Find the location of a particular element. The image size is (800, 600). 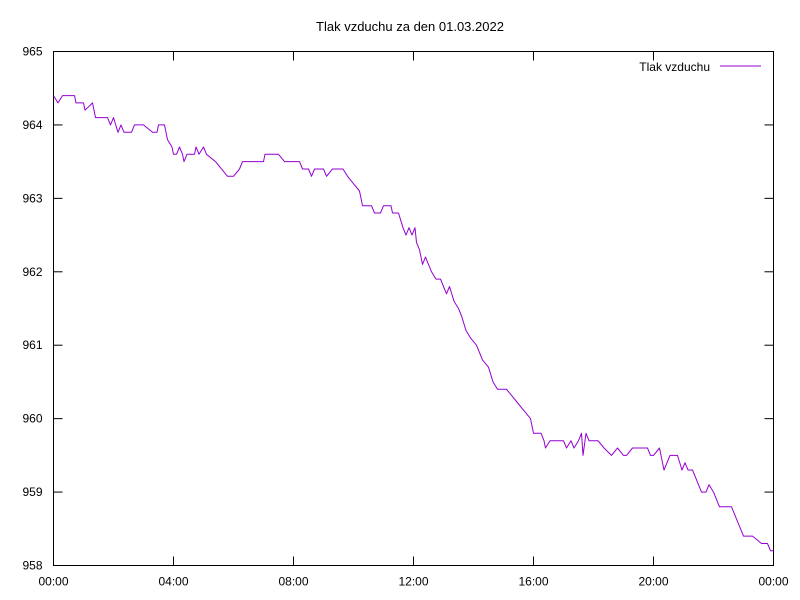

y-tick-label: 958 is located at coordinates (32, 566).